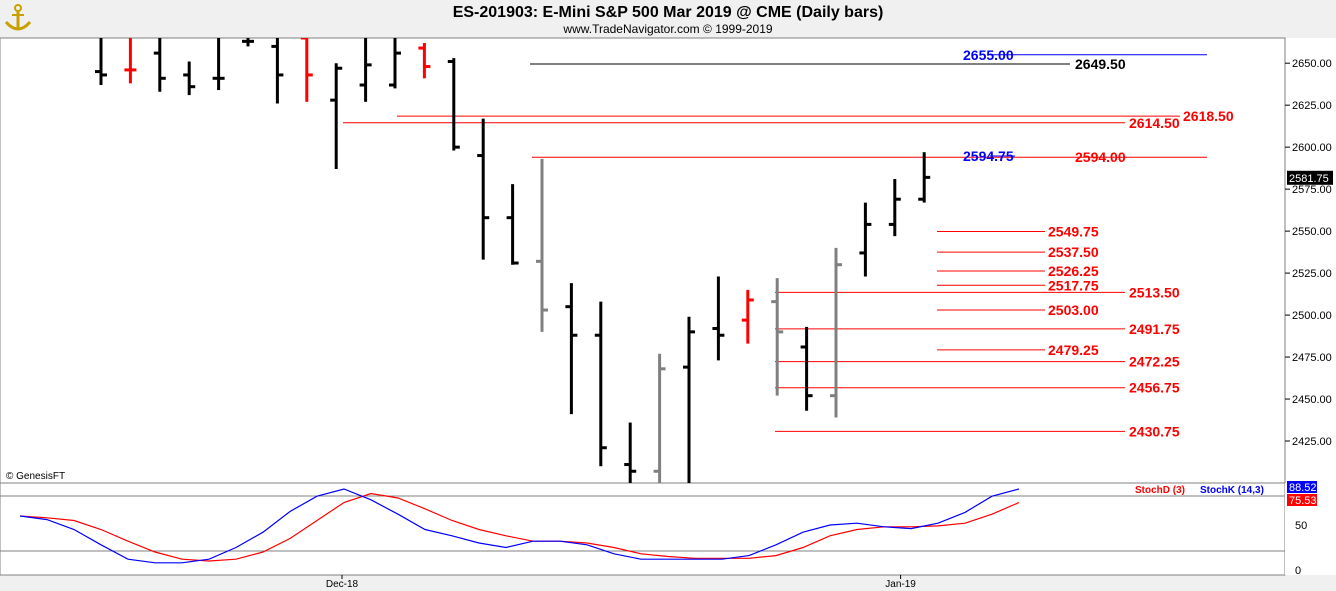 The width and height of the screenshot is (1336, 591). Describe the element at coordinates (1298, 571) in the screenshot. I see `stoch-tick-label: 0` at that location.